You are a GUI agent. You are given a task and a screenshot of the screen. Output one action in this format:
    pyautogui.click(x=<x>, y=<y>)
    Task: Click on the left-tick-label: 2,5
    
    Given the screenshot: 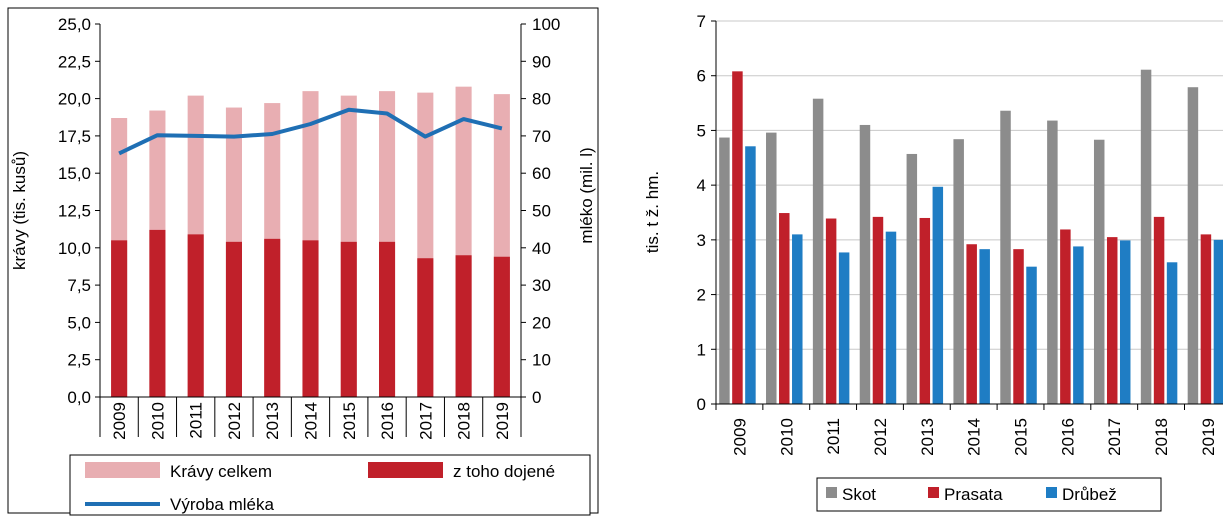 What is the action you would take?
    pyautogui.click(x=79, y=360)
    